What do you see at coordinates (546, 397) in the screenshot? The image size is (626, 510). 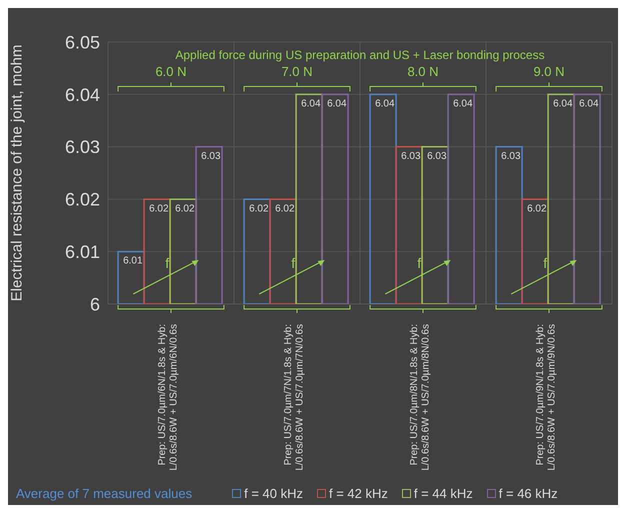 I see `x-tick-label: Prep: US/7.0µm/9N/1.8s & Hyb: L/0.6s/8.6W + US/7.0µm/9N/0.6s` at bounding box center [546, 397].